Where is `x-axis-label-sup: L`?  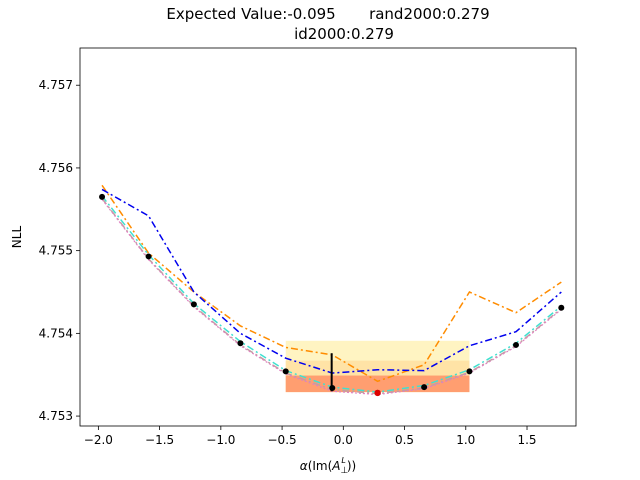 x-axis-label-sup: L is located at coordinates (343, 460).